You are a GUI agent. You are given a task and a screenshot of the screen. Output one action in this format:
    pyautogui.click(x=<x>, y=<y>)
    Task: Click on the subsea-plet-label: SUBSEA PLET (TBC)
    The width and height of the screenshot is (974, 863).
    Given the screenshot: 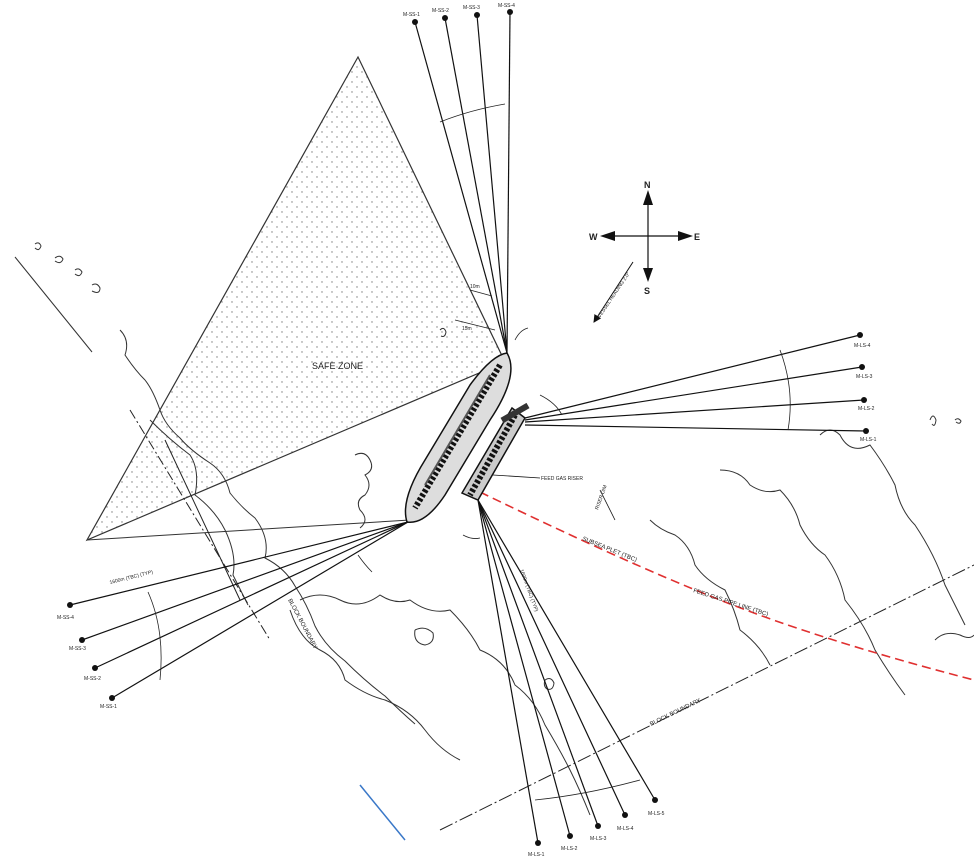 What is the action you would take?
    pyautogui.click(x=609, y=549)
    